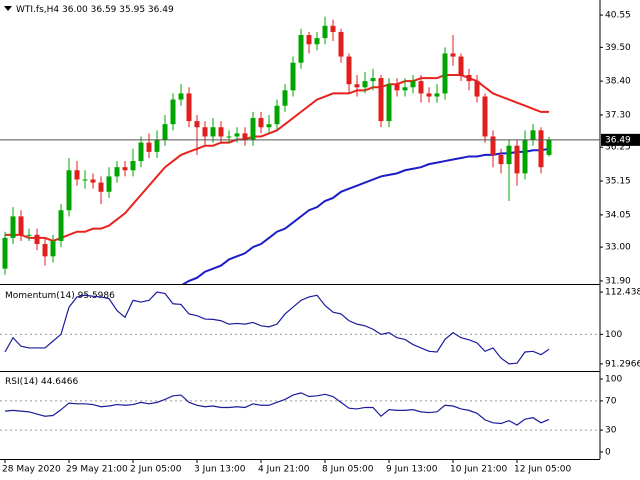 This screenshot has width=640, height=480. What do you see at coordinates (618, 248) in the screenshot?
I see `y-tick-label: 33.00` at bounding box center [618, 248].